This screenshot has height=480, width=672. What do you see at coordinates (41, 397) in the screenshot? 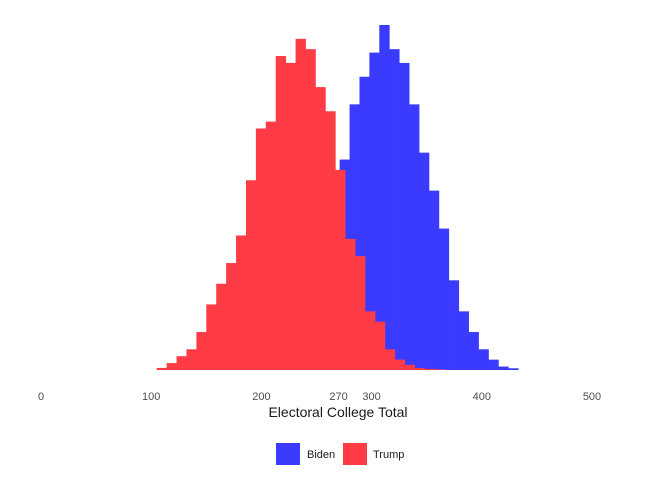
I see `x-tick-label: 0` at bounding box center [41, 397].